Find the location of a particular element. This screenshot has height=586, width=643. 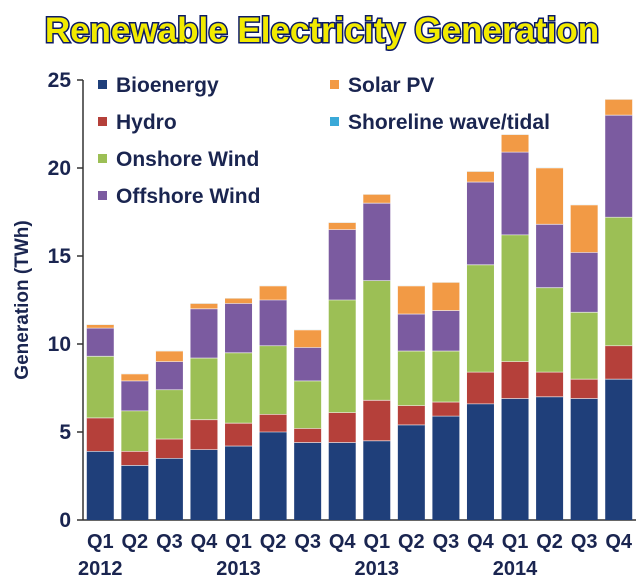

legend-label: Hydro is located at coordinates (146, 122).